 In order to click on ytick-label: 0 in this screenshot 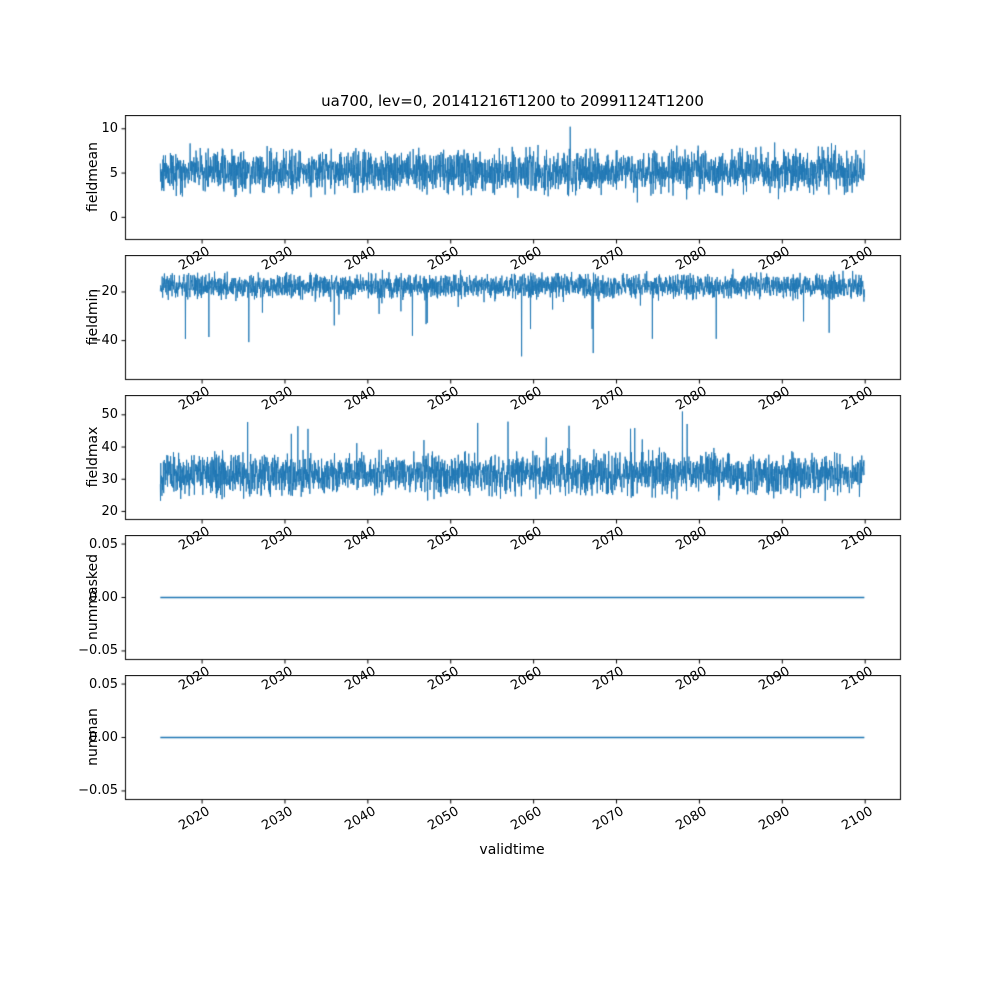, I will do `click(113, 217)`.